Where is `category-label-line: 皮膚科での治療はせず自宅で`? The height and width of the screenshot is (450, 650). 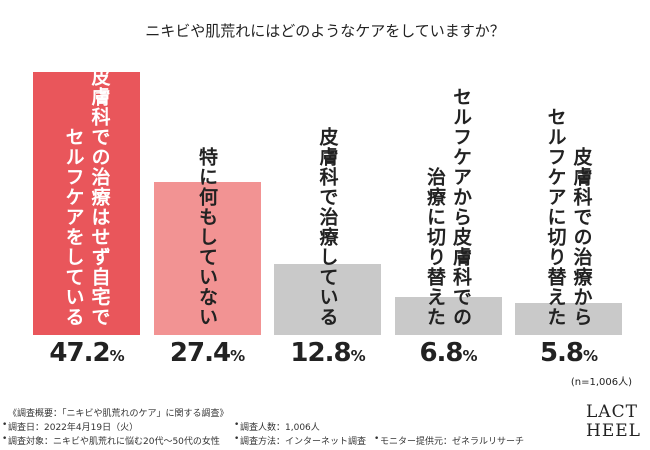
category-label-line: 皮膚科での治療はせず自宅で is located at coordinates (99, 197).